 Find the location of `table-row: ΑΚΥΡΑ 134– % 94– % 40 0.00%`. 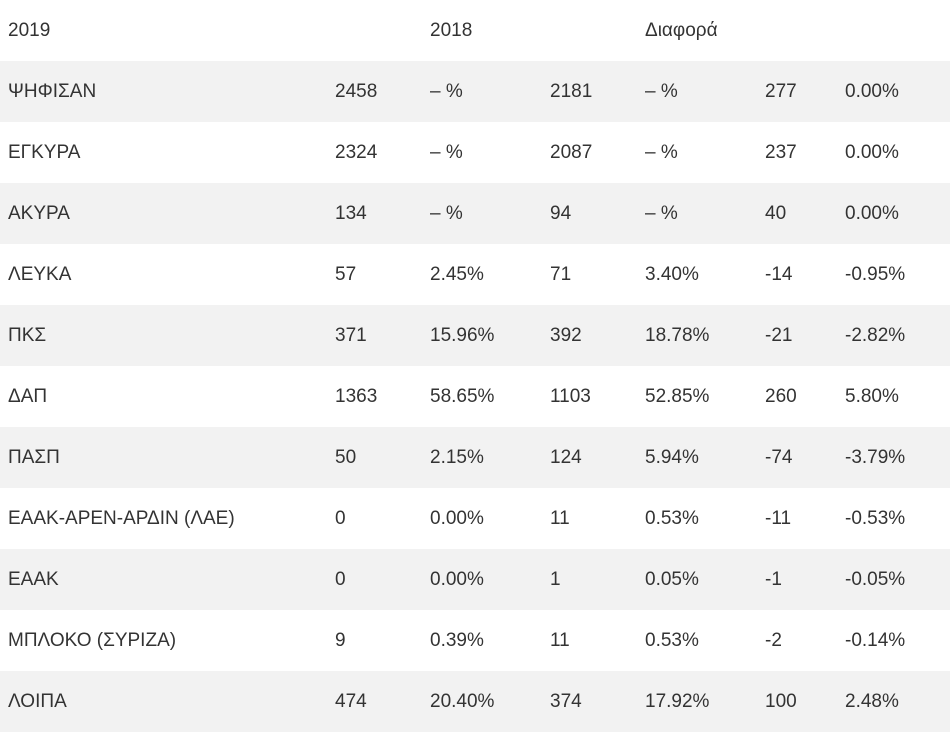

table-row: ΑΚΥΡΑ 134– % 94– % 40 0.00% is located at coordinates (475, 213).